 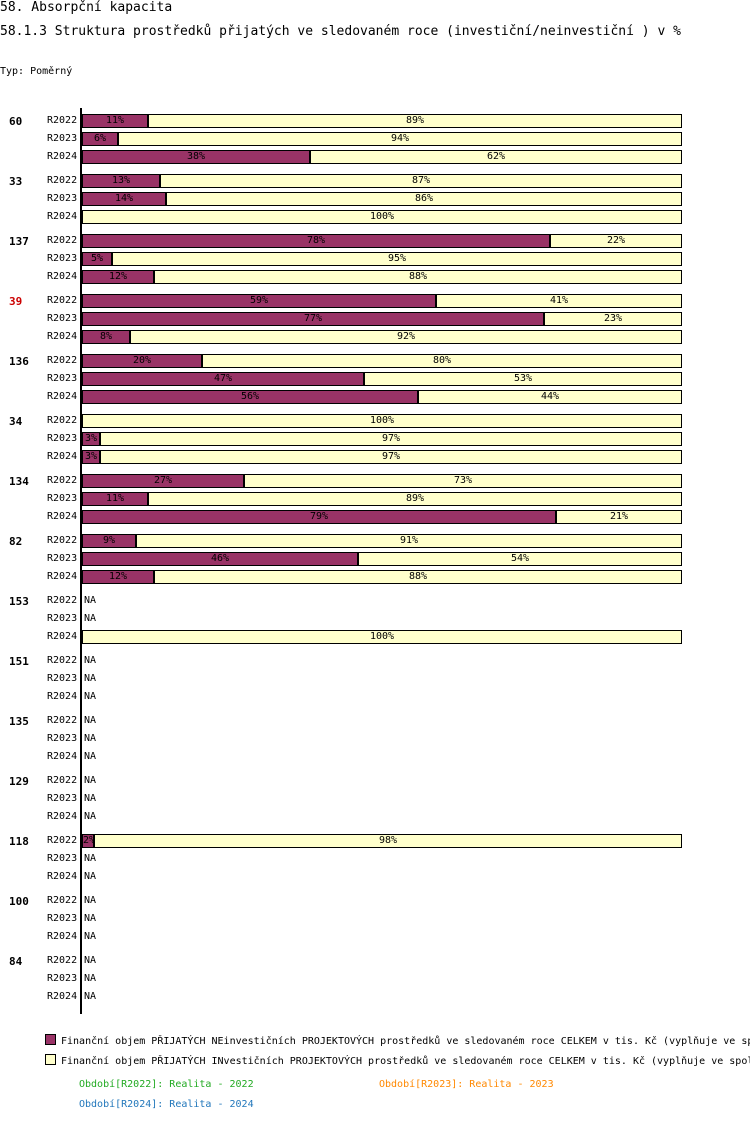 I want to click on bar-segment-investicni: 53%, so click(x=523, y=379).